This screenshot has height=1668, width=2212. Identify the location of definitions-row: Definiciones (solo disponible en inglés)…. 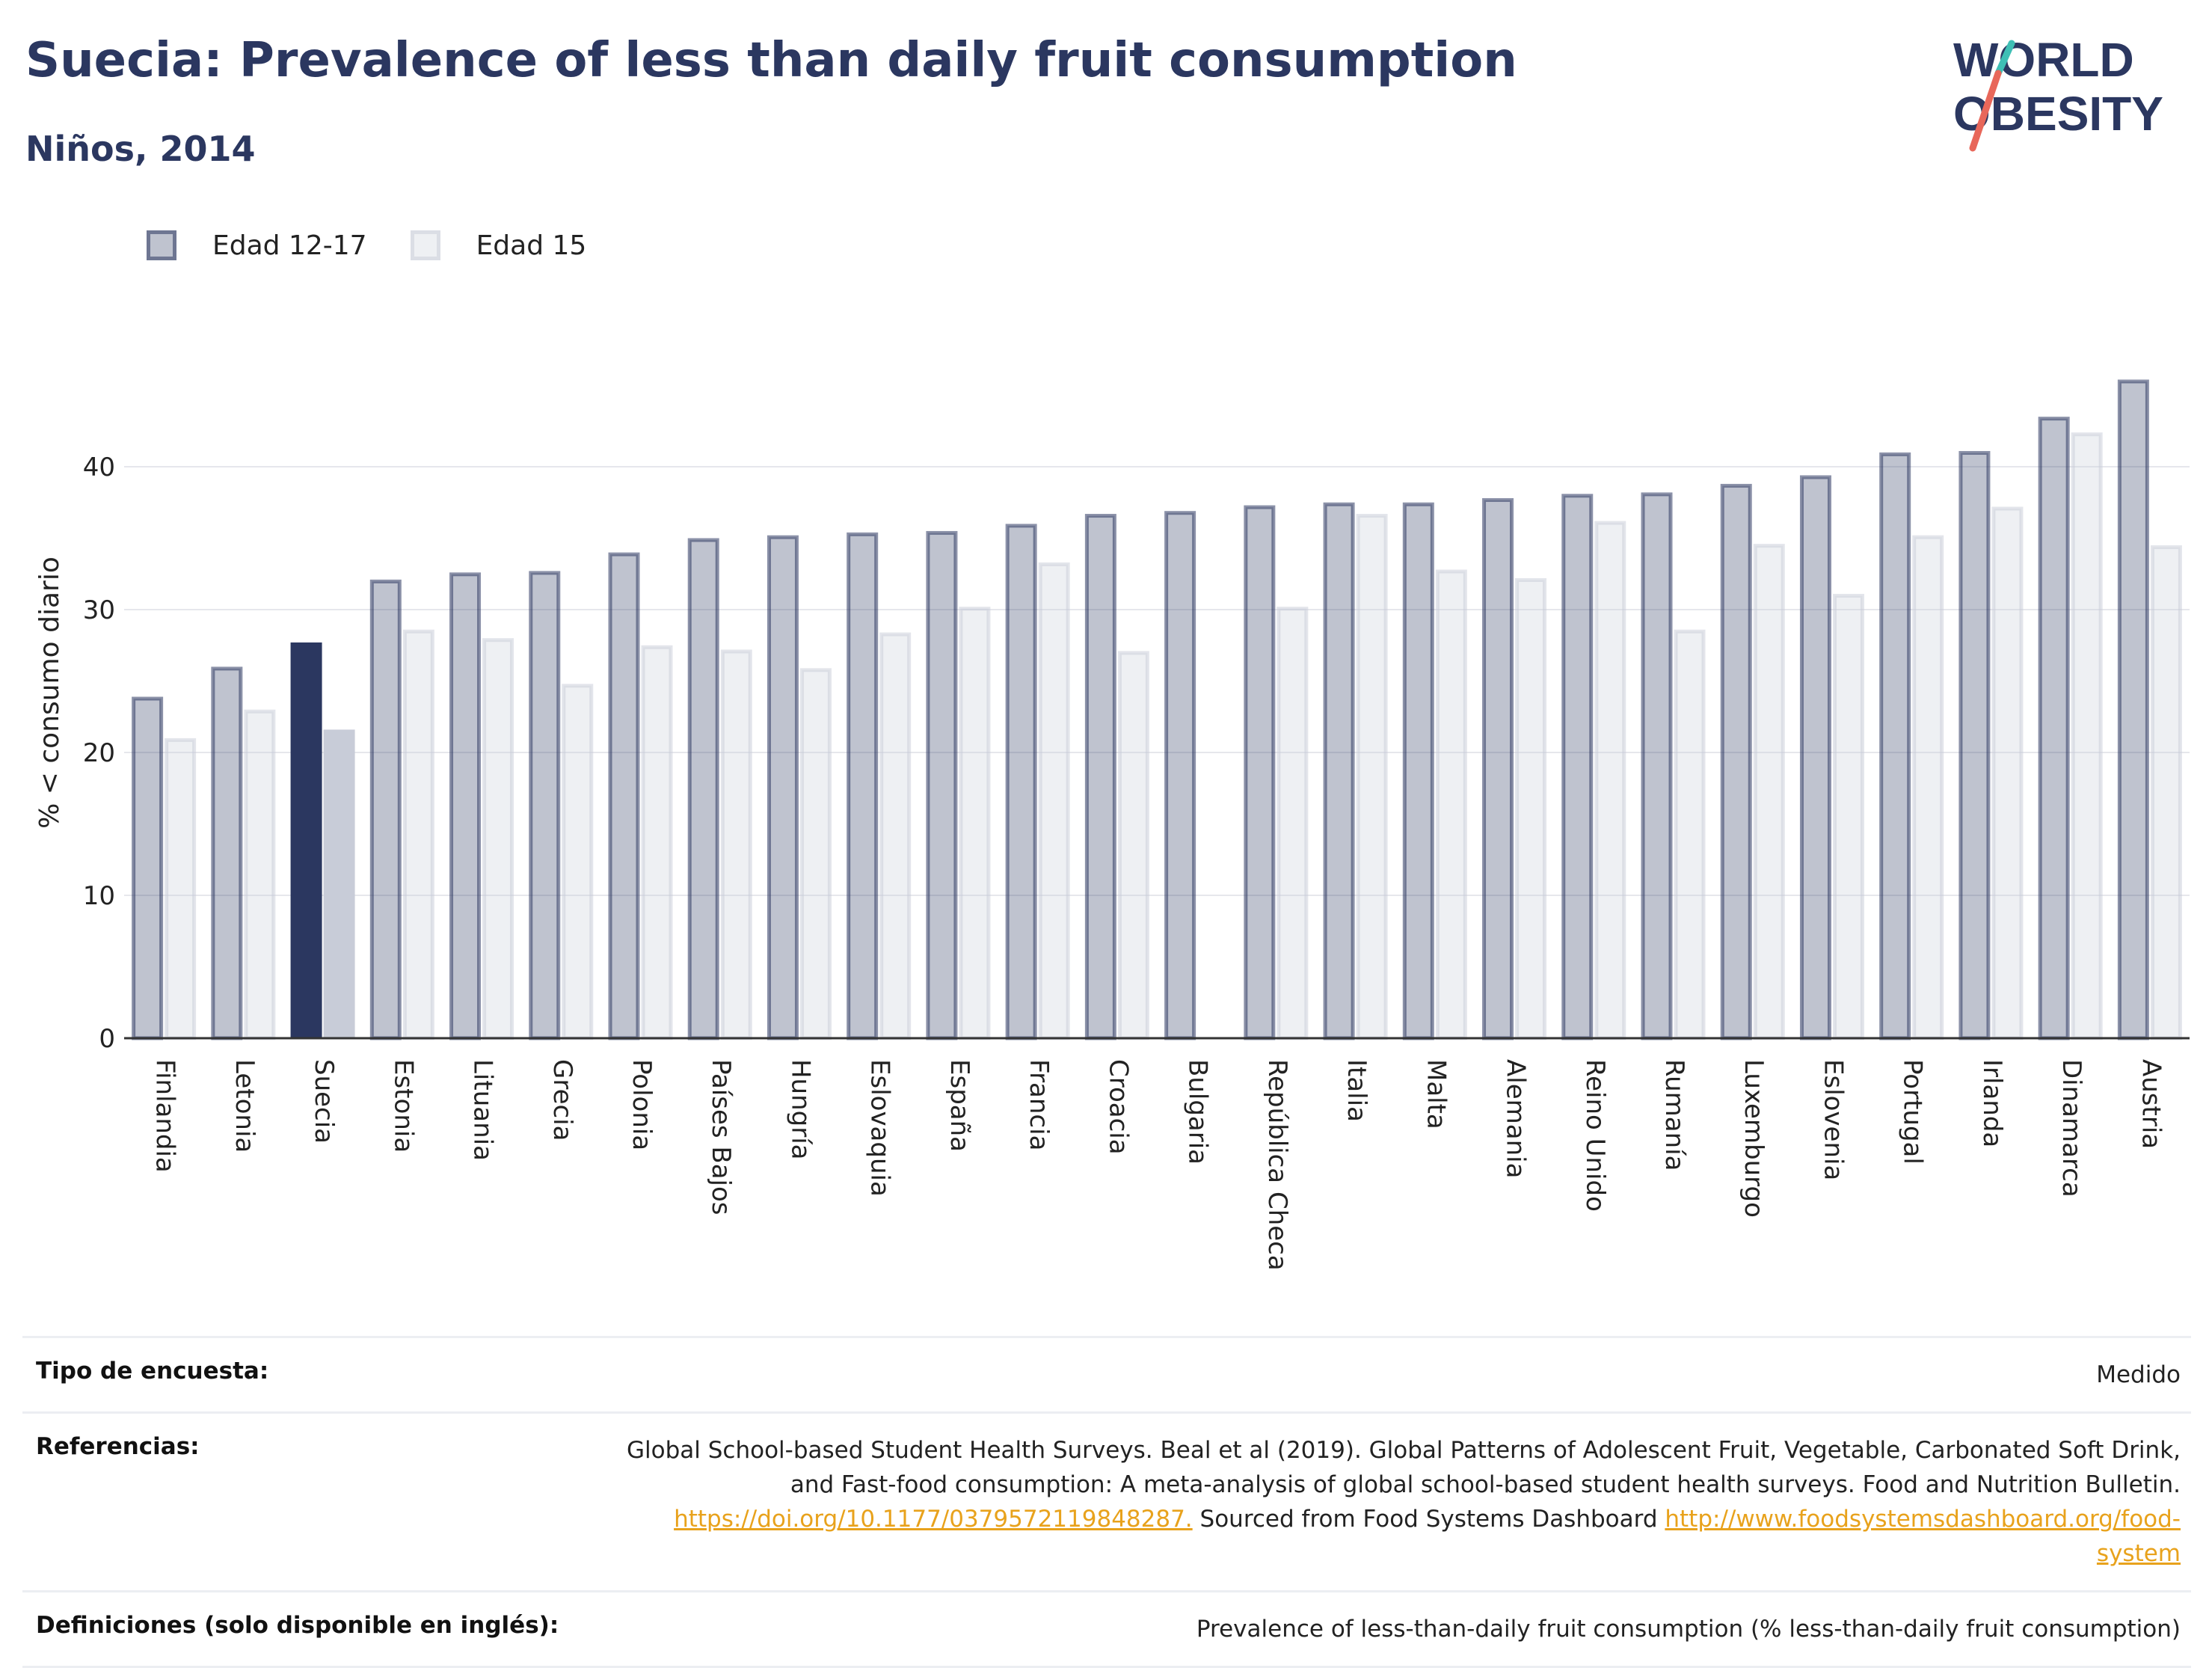
(1106, 1629).